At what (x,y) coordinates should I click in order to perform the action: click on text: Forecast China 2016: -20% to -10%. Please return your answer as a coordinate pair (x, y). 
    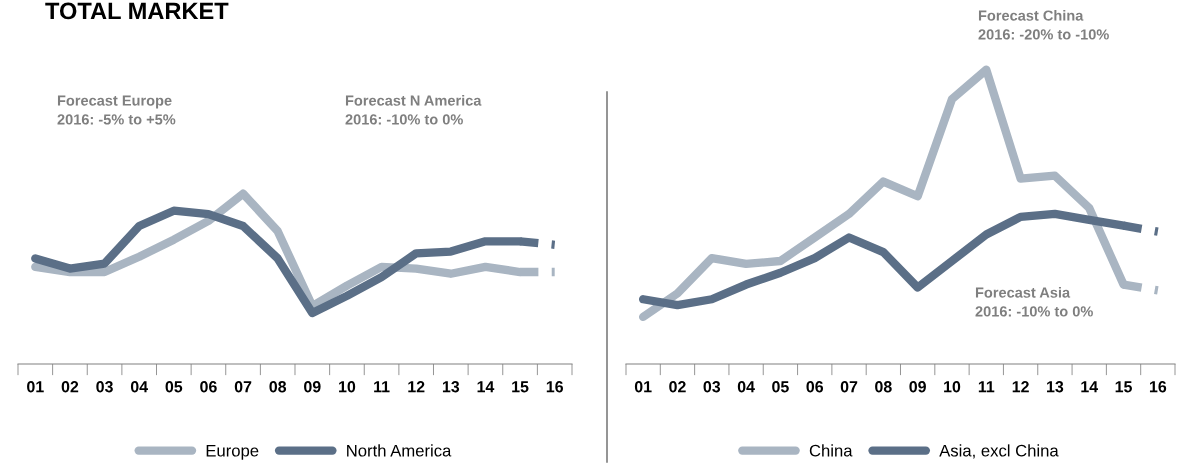
    Looking at the image, I should click on (1043, 25).